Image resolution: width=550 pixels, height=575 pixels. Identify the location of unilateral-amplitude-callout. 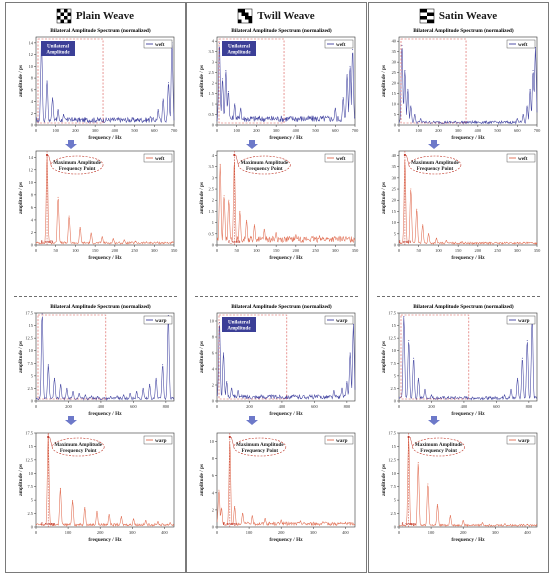
(239, 324).